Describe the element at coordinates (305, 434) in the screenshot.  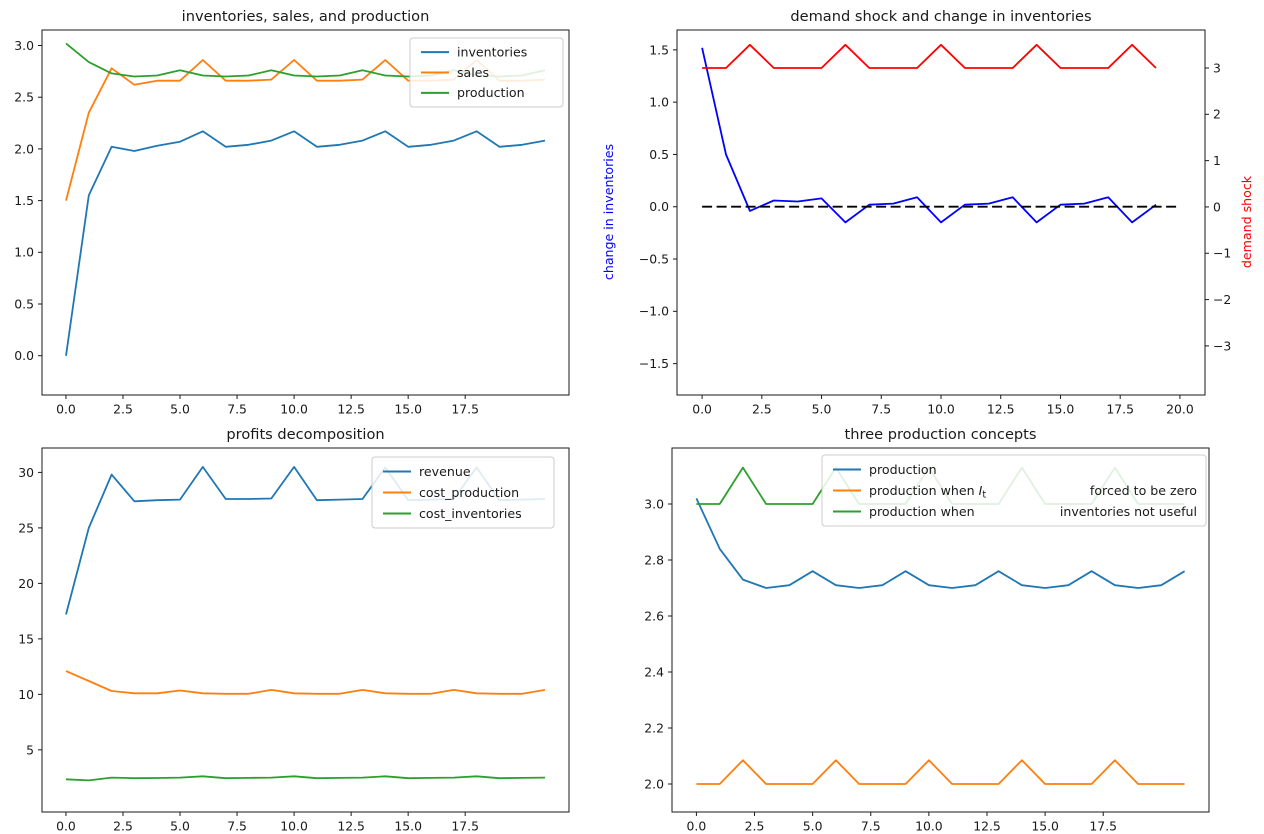
I see `subplot-title: profits decomposition` at that location.